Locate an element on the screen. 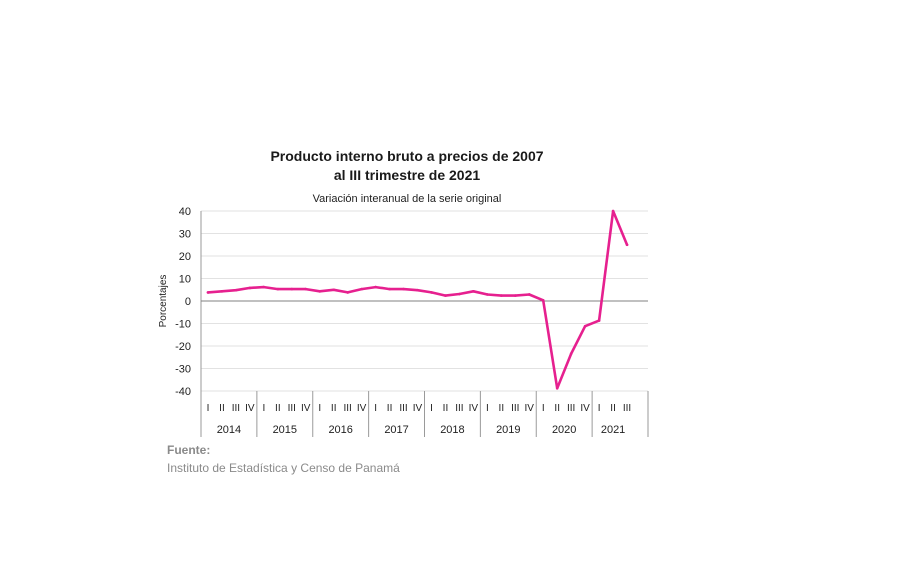 Image resolution: width=902 pixels, height=566 pixels. year-label: 2020 is located at coordinates (564, 430).